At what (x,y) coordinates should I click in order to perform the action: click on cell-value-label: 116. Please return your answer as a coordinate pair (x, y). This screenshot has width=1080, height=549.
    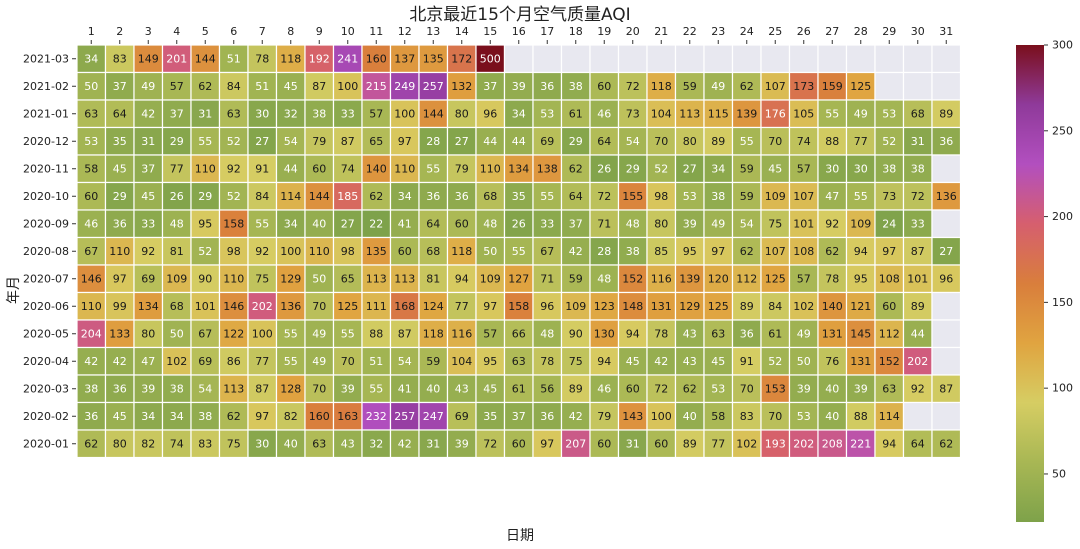
    Looking at the image, I should click on (661, 278).